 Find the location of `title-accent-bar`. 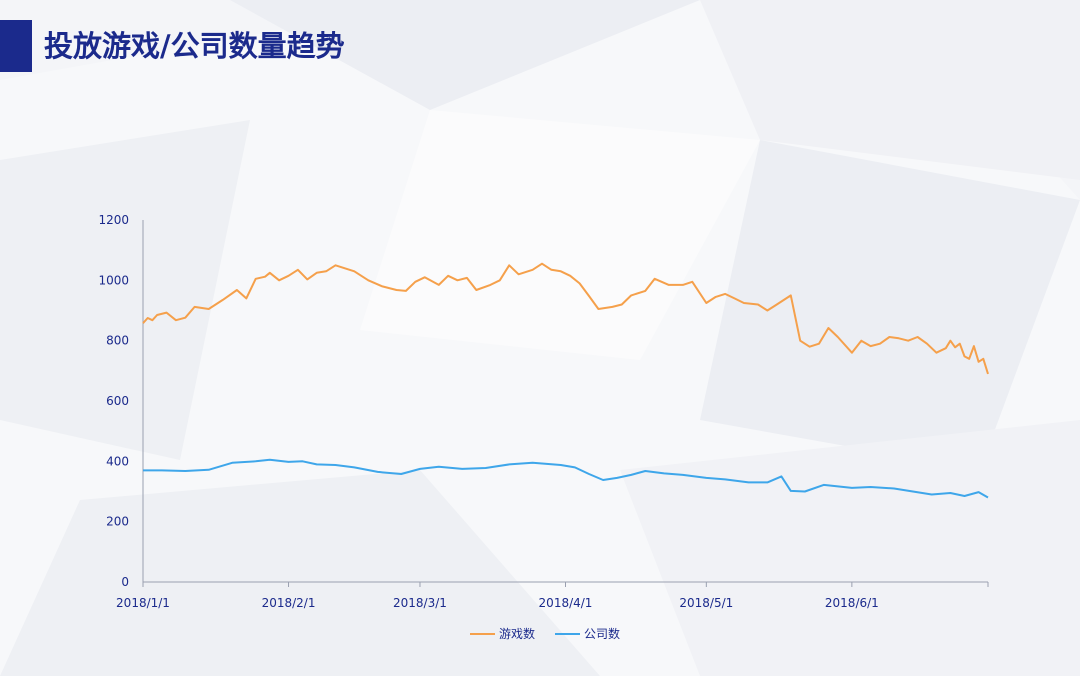

title-accent-bar is located at coordinates (16, 46).